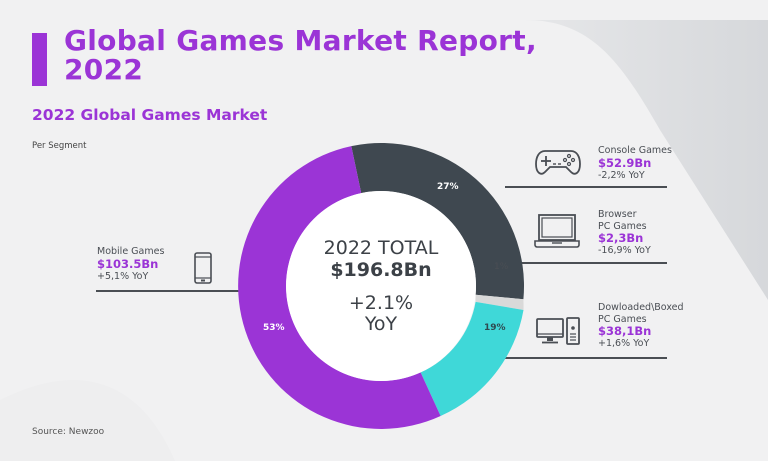 The height and width of the screenshot is (461, 768). What do you see at coordinates (131, 251) in the screenshot?
I see `segment-name: Mobile Games` at bounding box center [131, 251].